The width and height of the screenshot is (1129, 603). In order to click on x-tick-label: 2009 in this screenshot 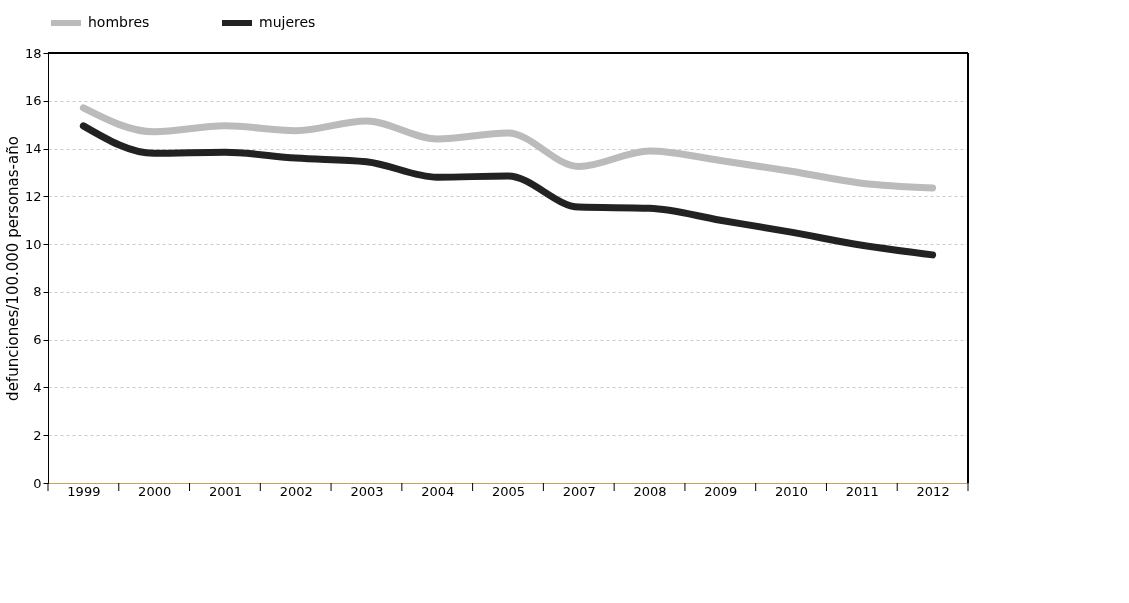, I will do `click(721, 491)`.